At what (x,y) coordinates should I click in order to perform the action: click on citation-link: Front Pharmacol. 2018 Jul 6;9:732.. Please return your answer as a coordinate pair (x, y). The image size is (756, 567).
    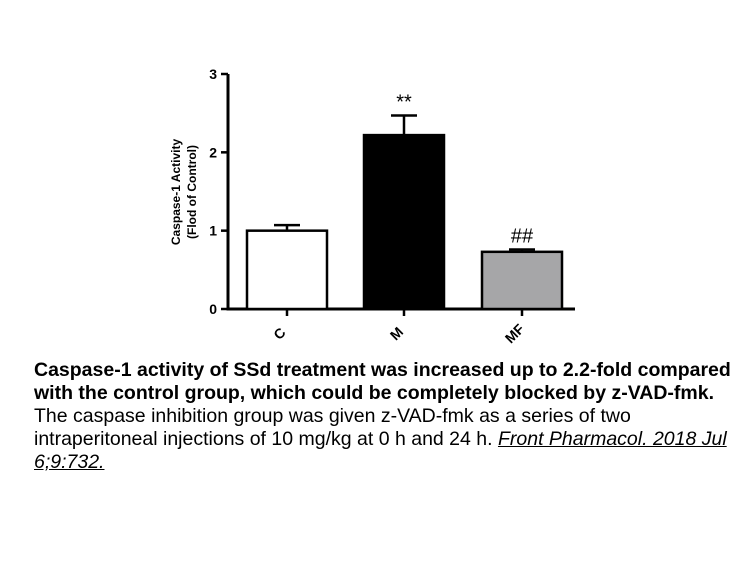
    Looking at the image, I should click on (380, 450).